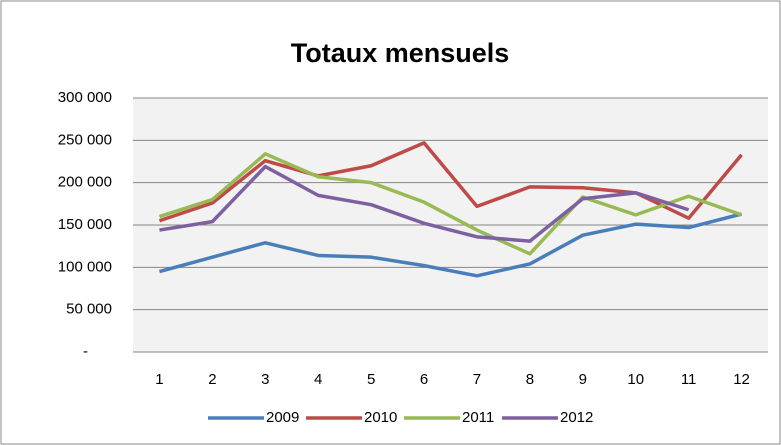 The image size is (781, 445). Describe the element at coordinates (85, 266) in the screenshot. I see `y-tick-label: 100 000` at that location.